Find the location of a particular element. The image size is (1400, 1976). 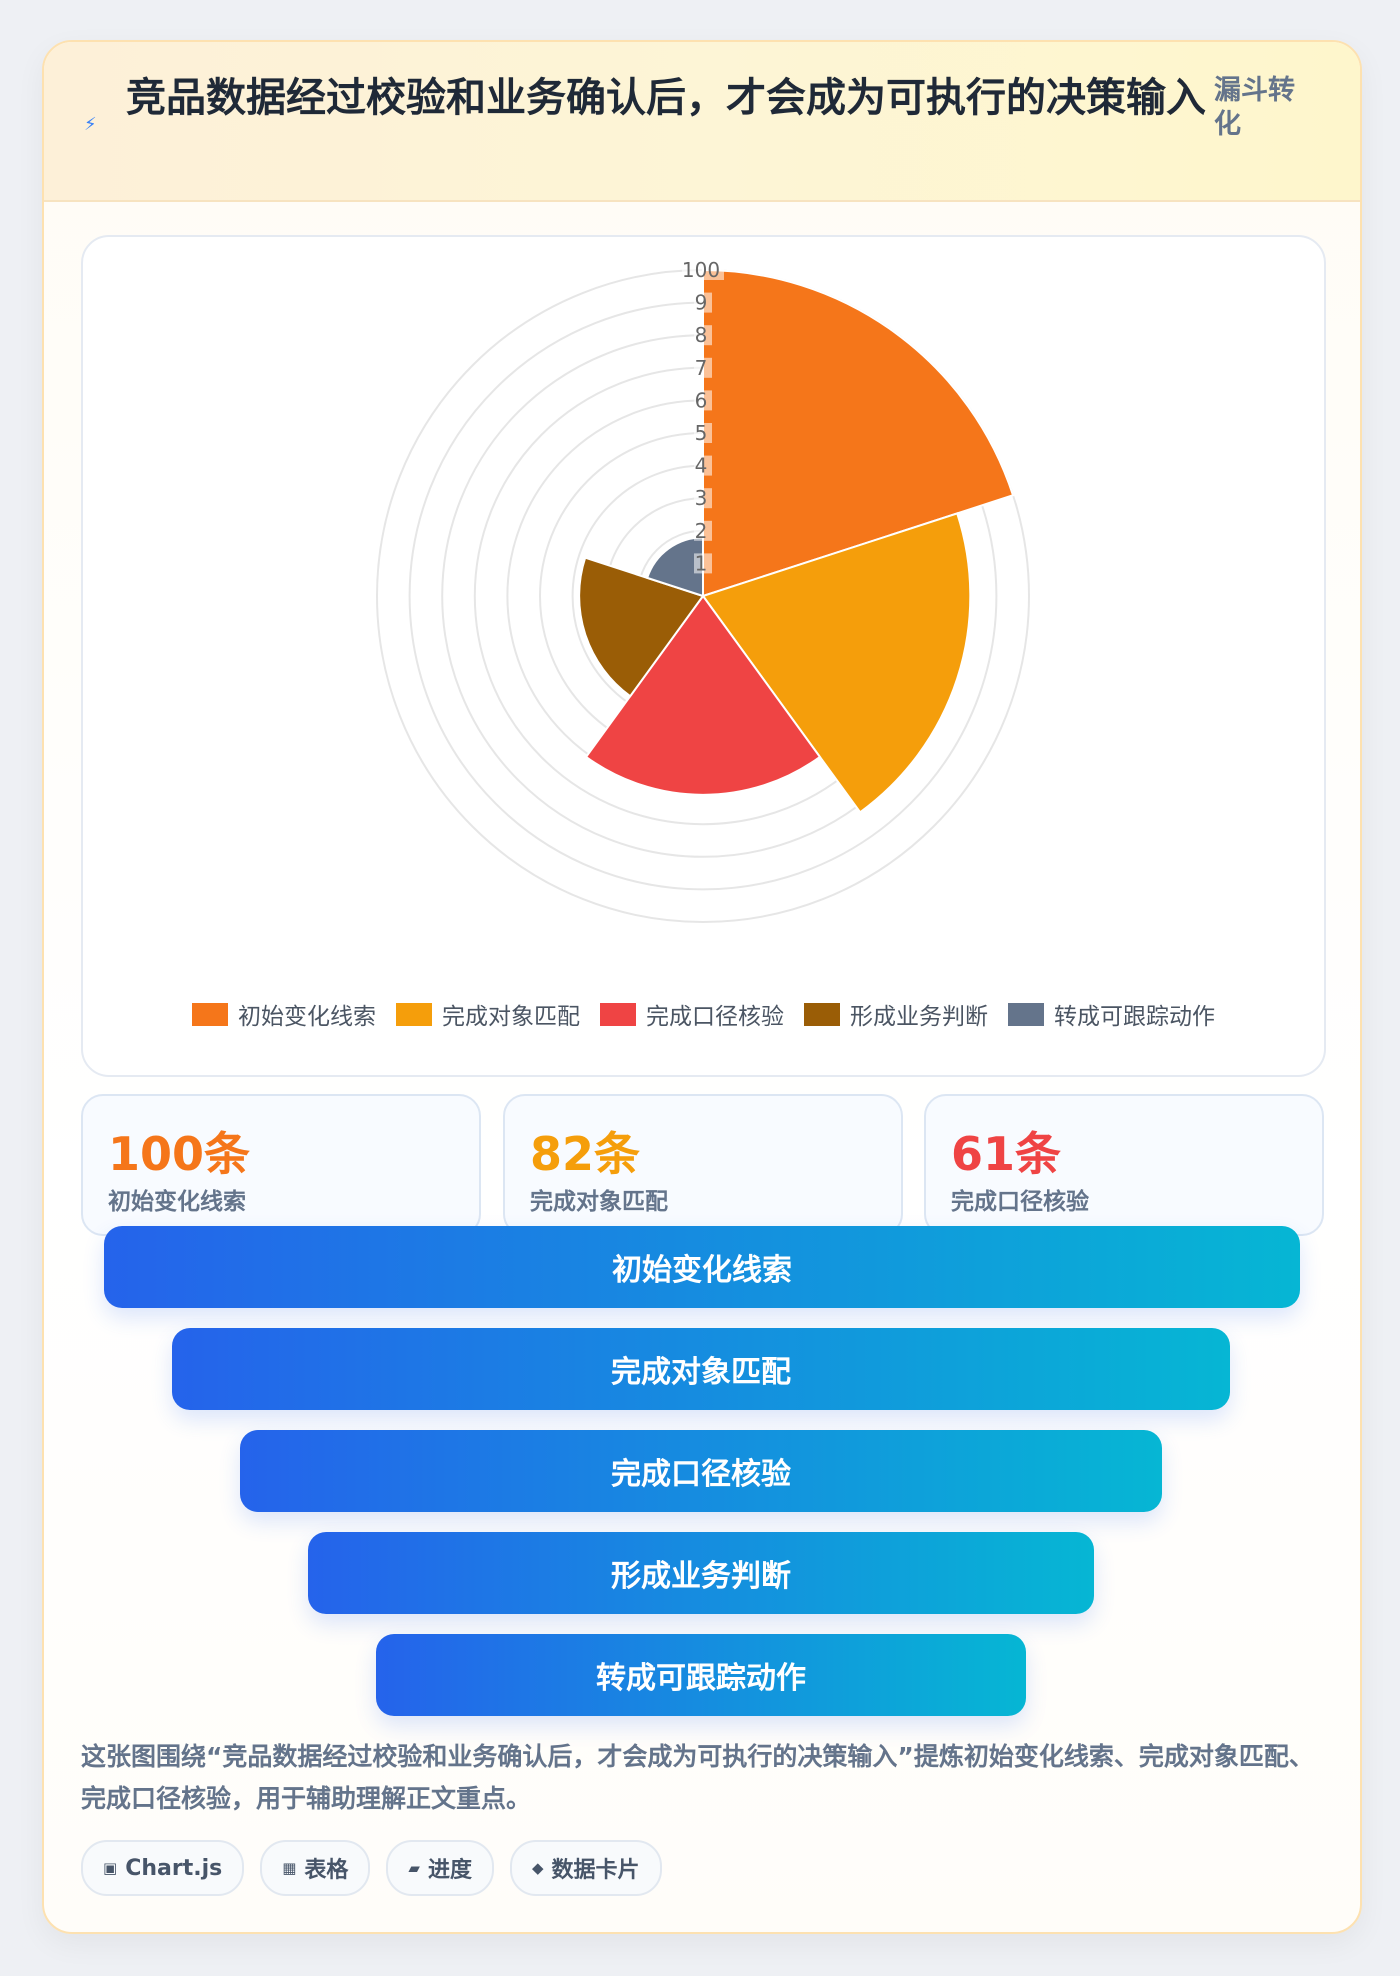

legend-item: 形成业务判断 is located at coordinates (896, 1014).